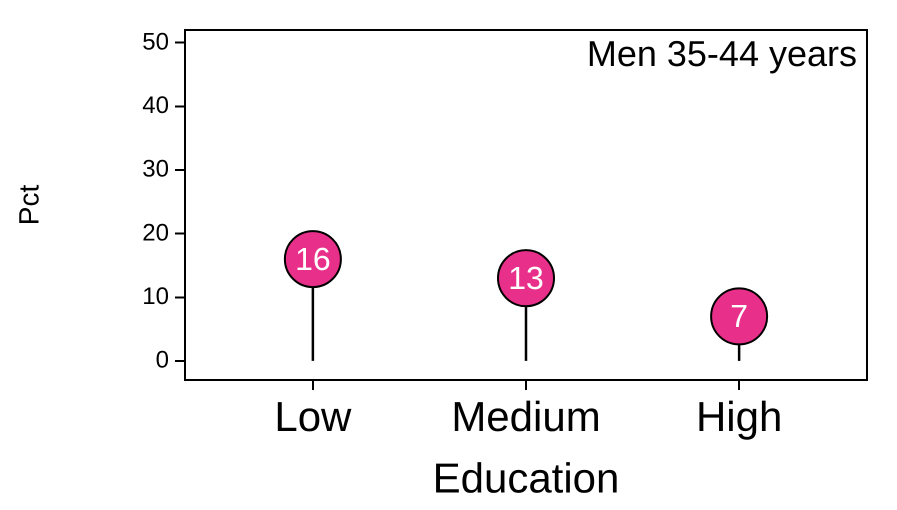 The height and width of the screenshot is (510, 897). What do you see at coordinates (155, 105) in the screenshot?
I see `y-tick-label: 40` at bounding box center [155, 105].